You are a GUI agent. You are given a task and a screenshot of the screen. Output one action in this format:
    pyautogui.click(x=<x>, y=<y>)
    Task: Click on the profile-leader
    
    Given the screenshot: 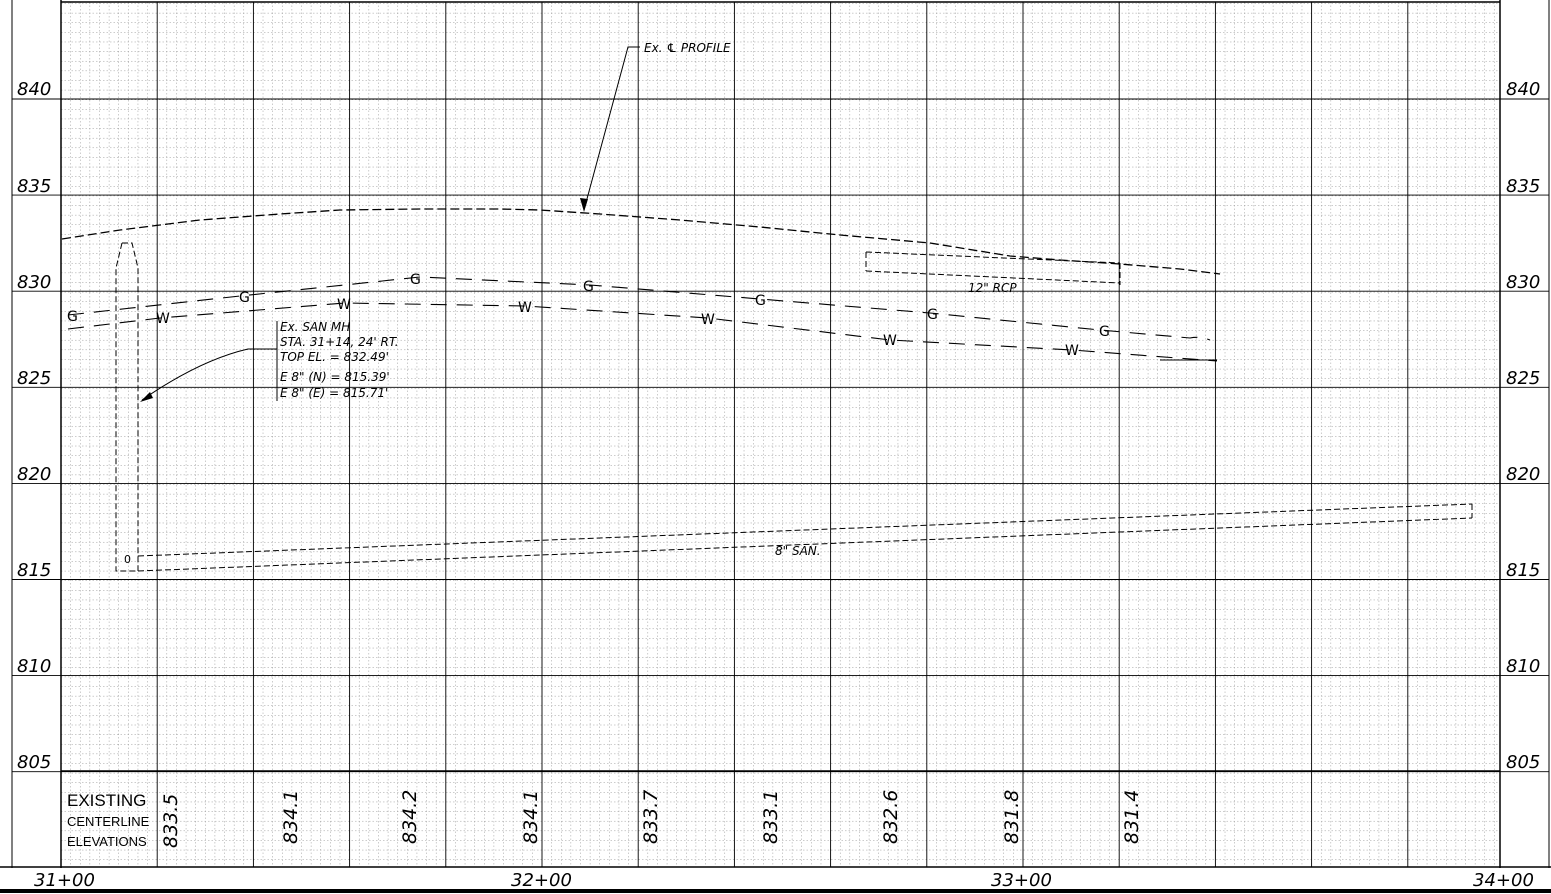 What is the action you would take?
    pyautogui.click(x=610, y=129)
    